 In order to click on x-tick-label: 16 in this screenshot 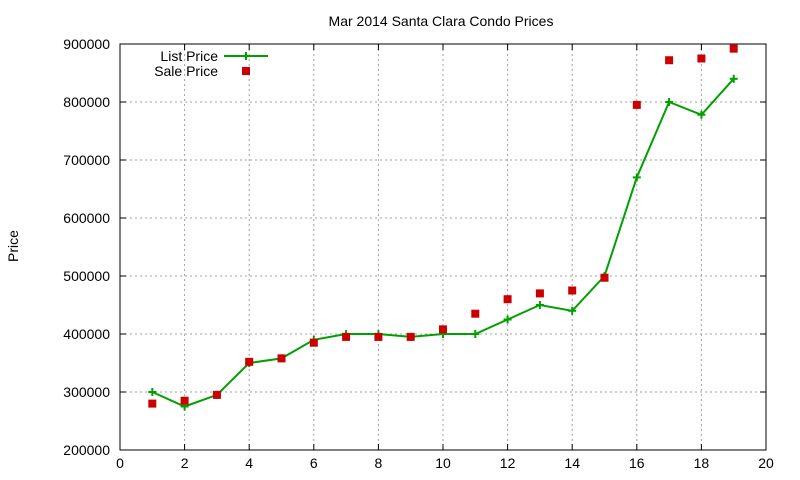, I will do `click(637, 463)`.